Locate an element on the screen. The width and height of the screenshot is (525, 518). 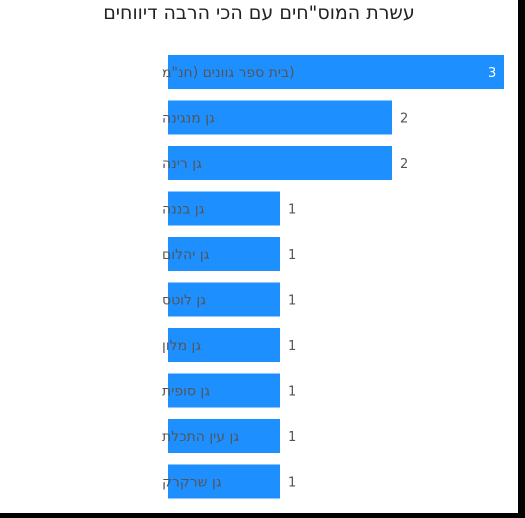
value-label-4: 1 is located at coordinates (292, 210).